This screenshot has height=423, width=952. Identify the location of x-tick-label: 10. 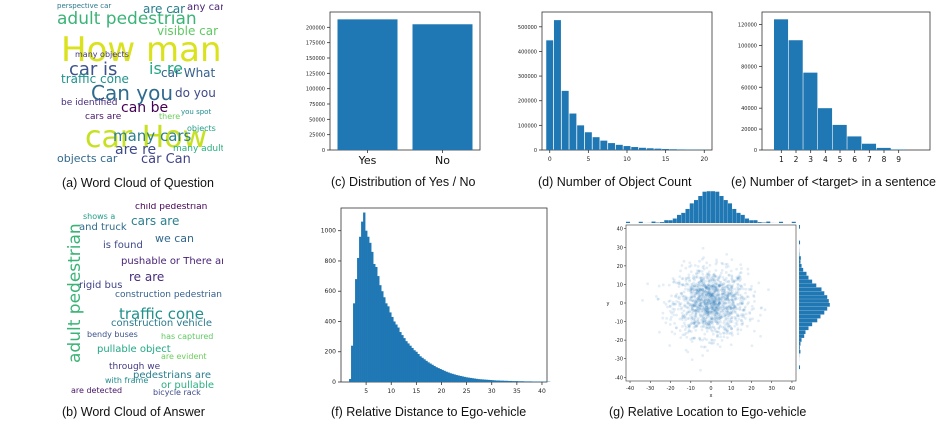
(627, 159).